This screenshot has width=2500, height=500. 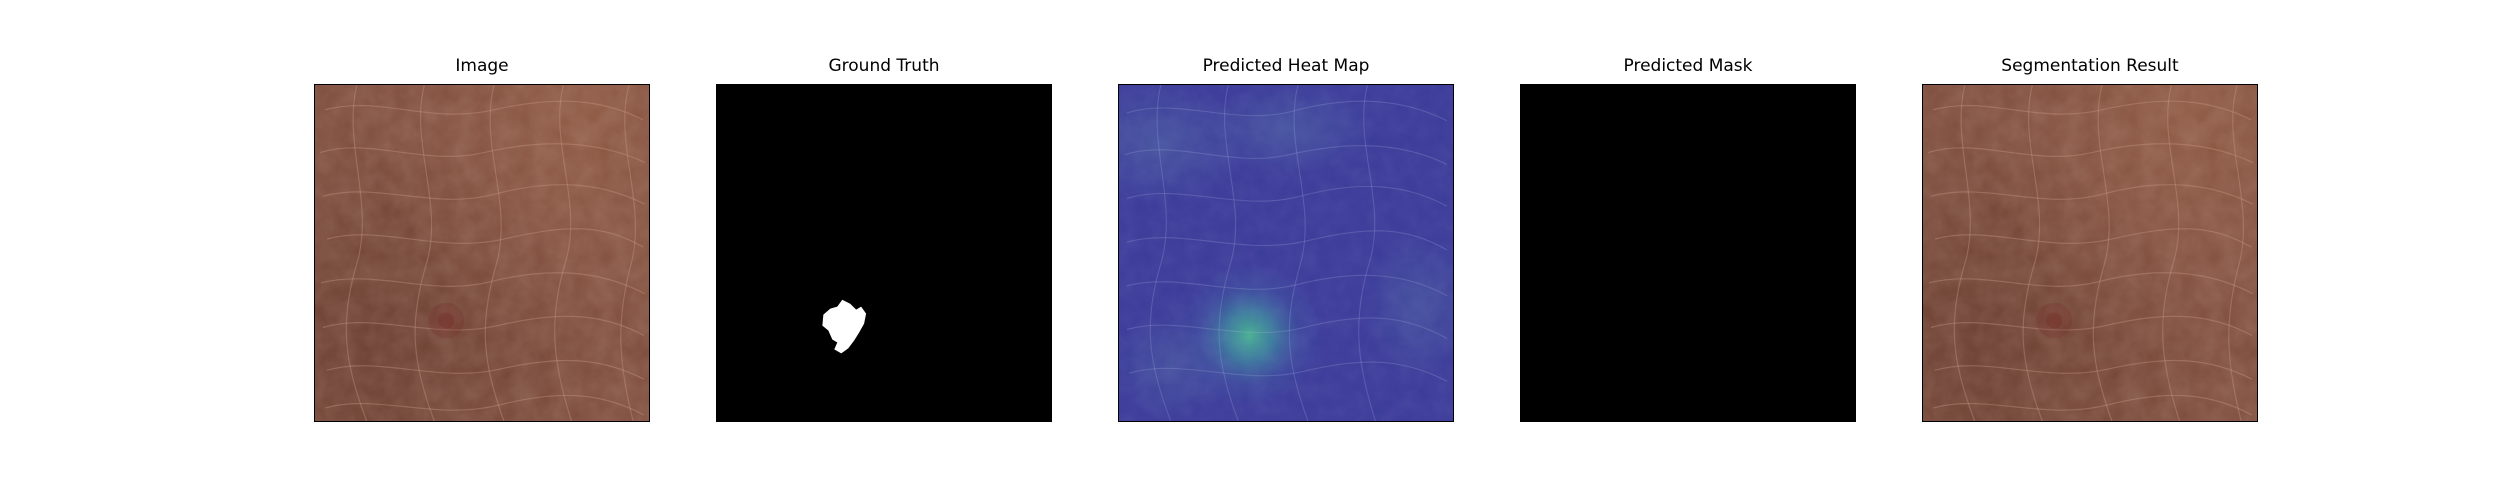 I want to click on panel-segmentation-result: Segmentation Result, so click(x=2090, y=239).